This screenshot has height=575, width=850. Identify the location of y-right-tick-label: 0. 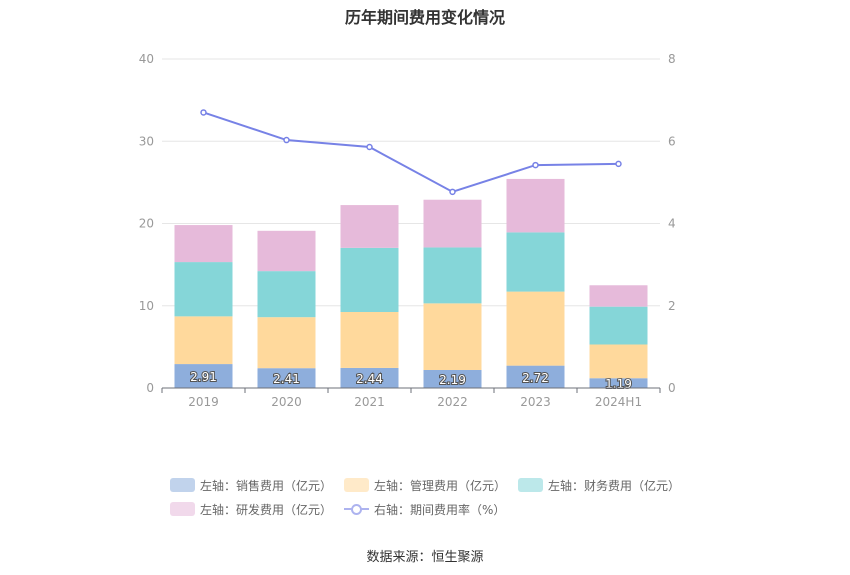
(672, 388).